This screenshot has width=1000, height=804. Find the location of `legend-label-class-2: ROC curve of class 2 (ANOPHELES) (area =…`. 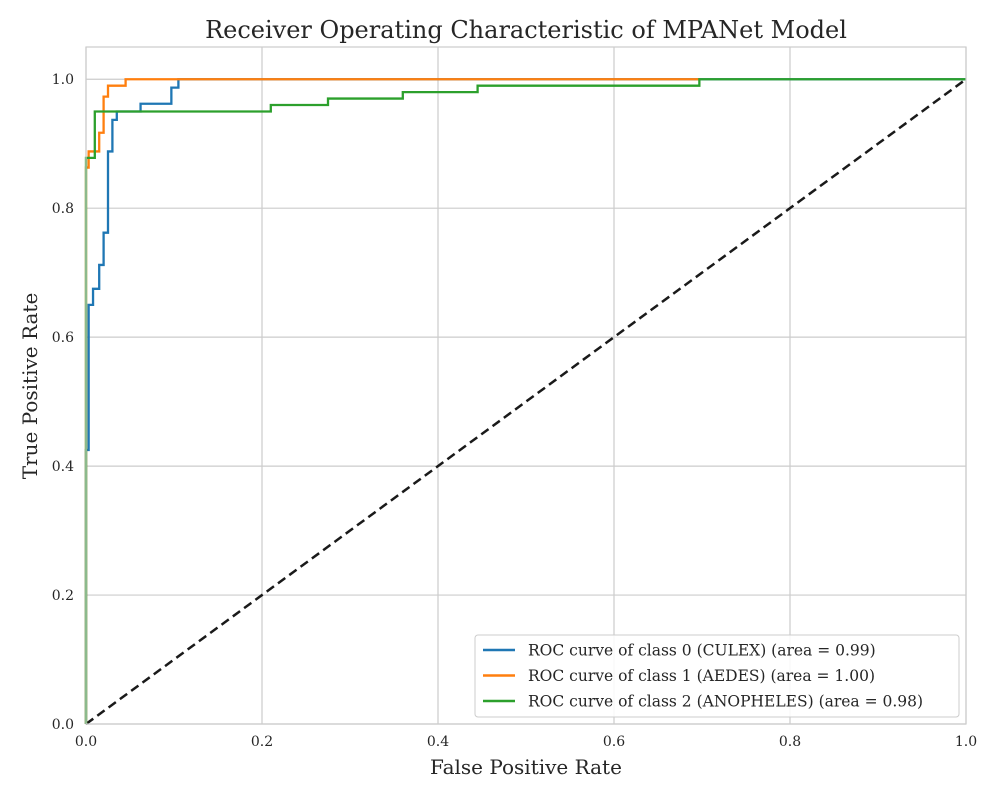

legend-label-class-2: ROC curve of class 2 (ANOPHELES) (area =… is located at coordinates (725, 702).